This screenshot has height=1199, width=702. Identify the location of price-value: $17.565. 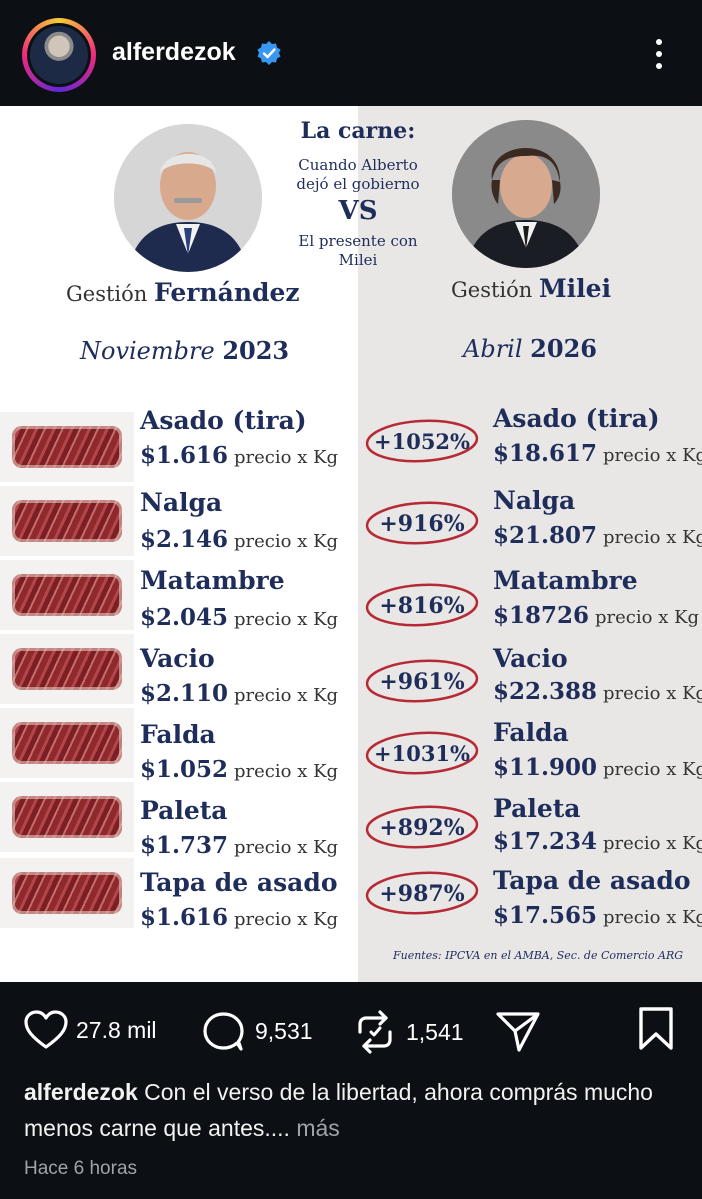
(545, 915).